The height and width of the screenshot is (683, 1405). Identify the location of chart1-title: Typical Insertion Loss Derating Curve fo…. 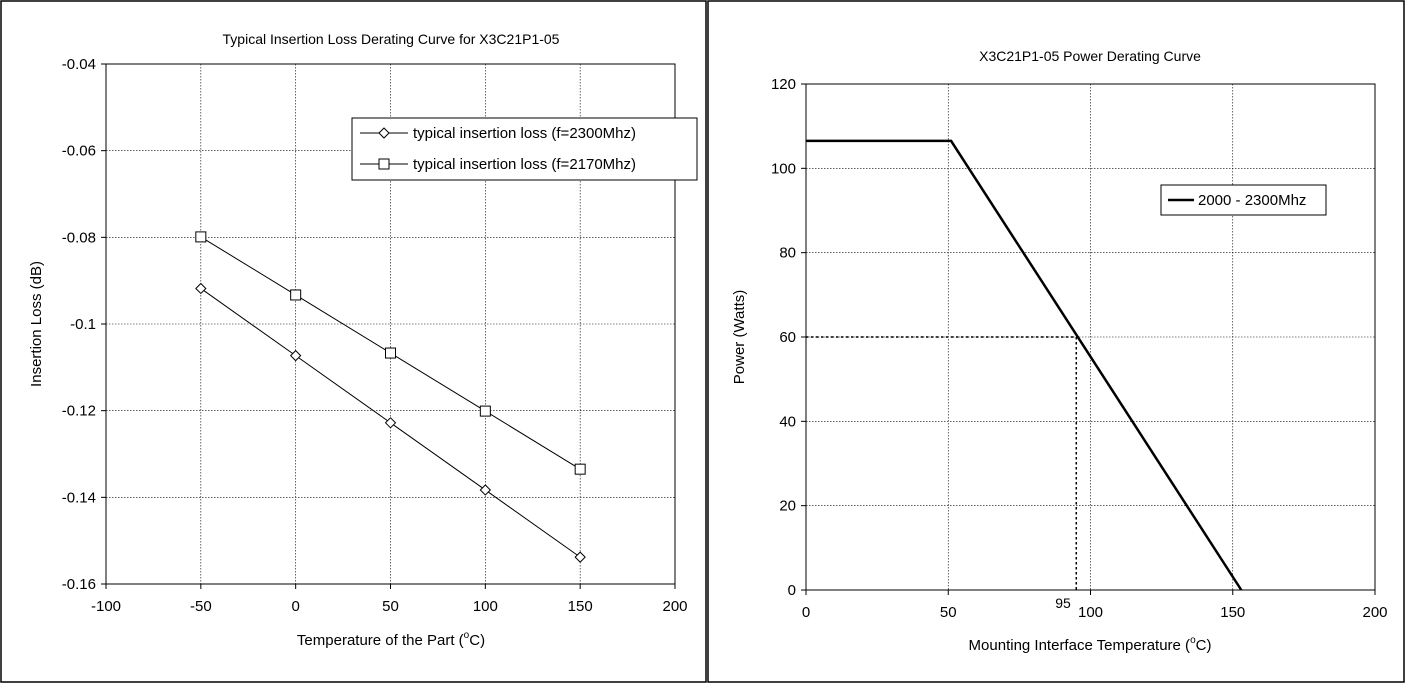
(391, 39).